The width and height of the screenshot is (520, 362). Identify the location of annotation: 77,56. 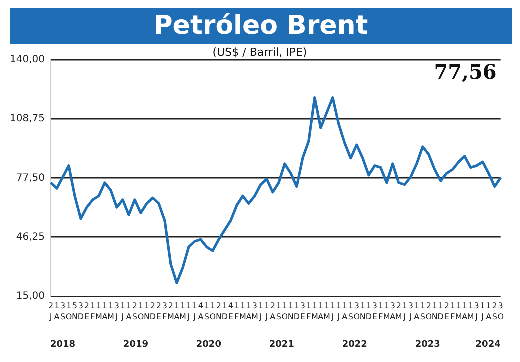
(465, 72).